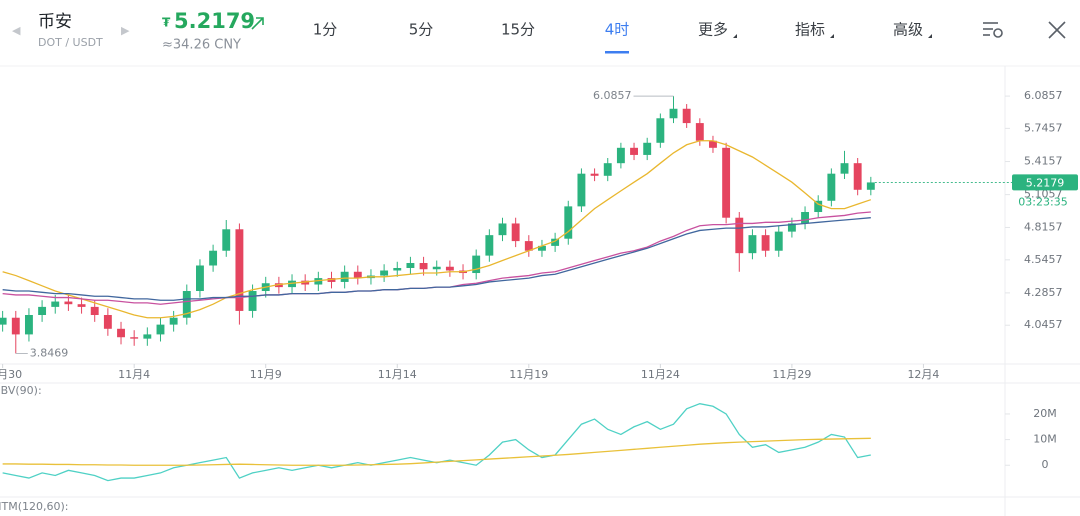  What do you see at coordinates (1043, 259) in the screenshot?
I see `y-tick-label: 4.5457` at bounding box center [1043, 259].